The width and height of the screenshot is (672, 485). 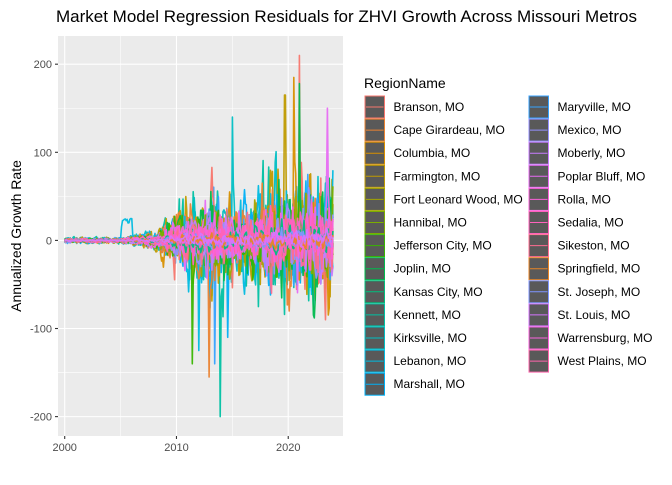 What do you see at coordinates (176, 448) in the screenshot?
I see `x-tick-label: 2010` at bounding box center [176, 448].